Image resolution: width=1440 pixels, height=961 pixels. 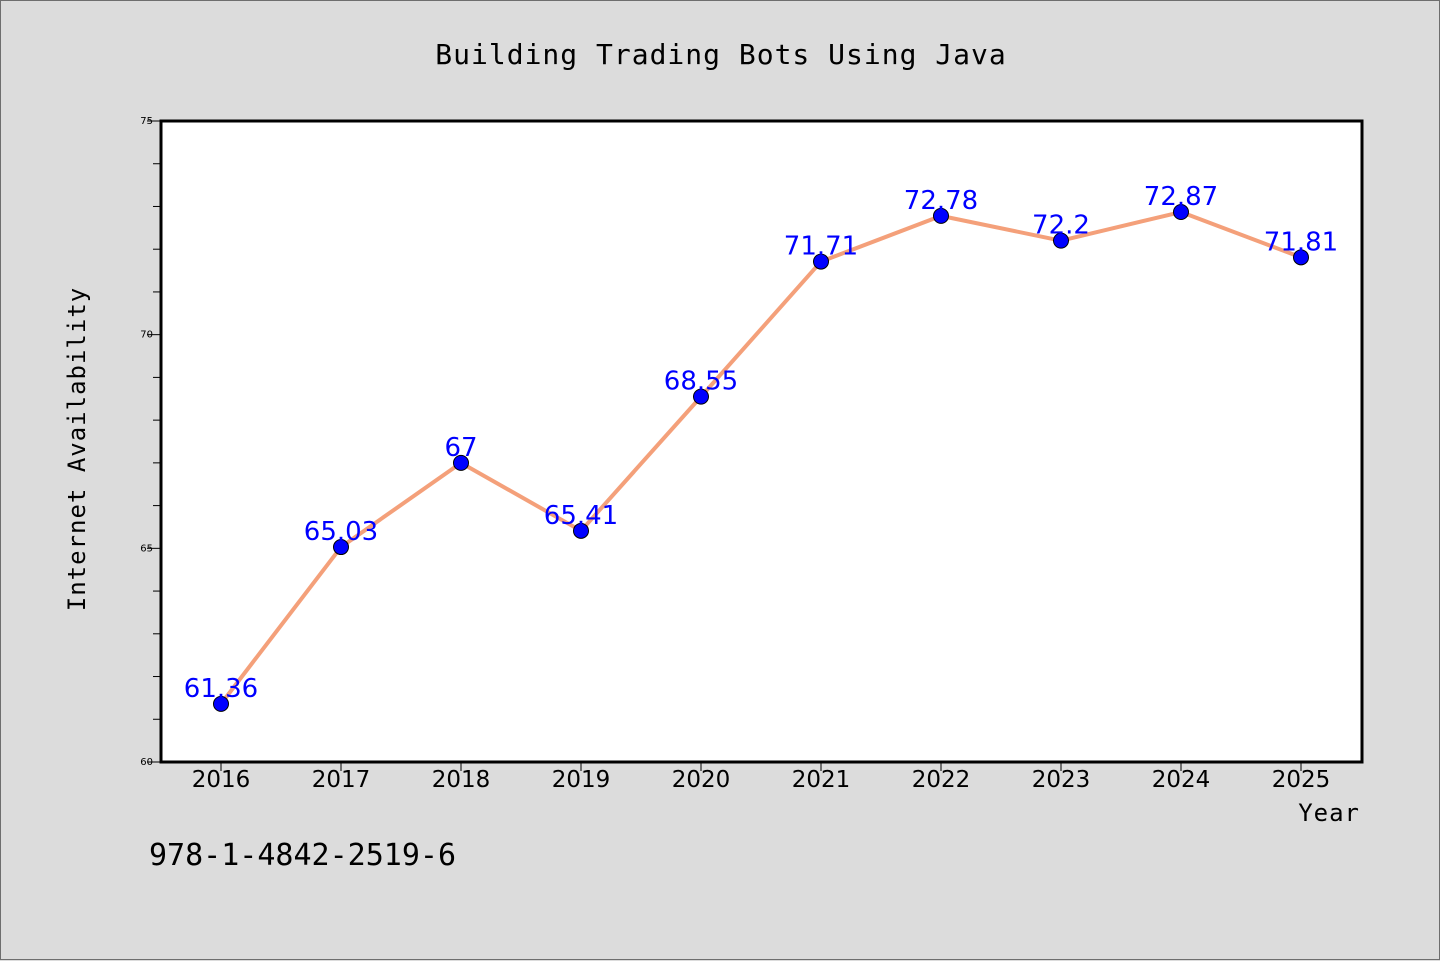 What do you see at coordinates (221, 689) in the screenshot?
I see `data-label: 61.36` at bounding box center [221, 689].